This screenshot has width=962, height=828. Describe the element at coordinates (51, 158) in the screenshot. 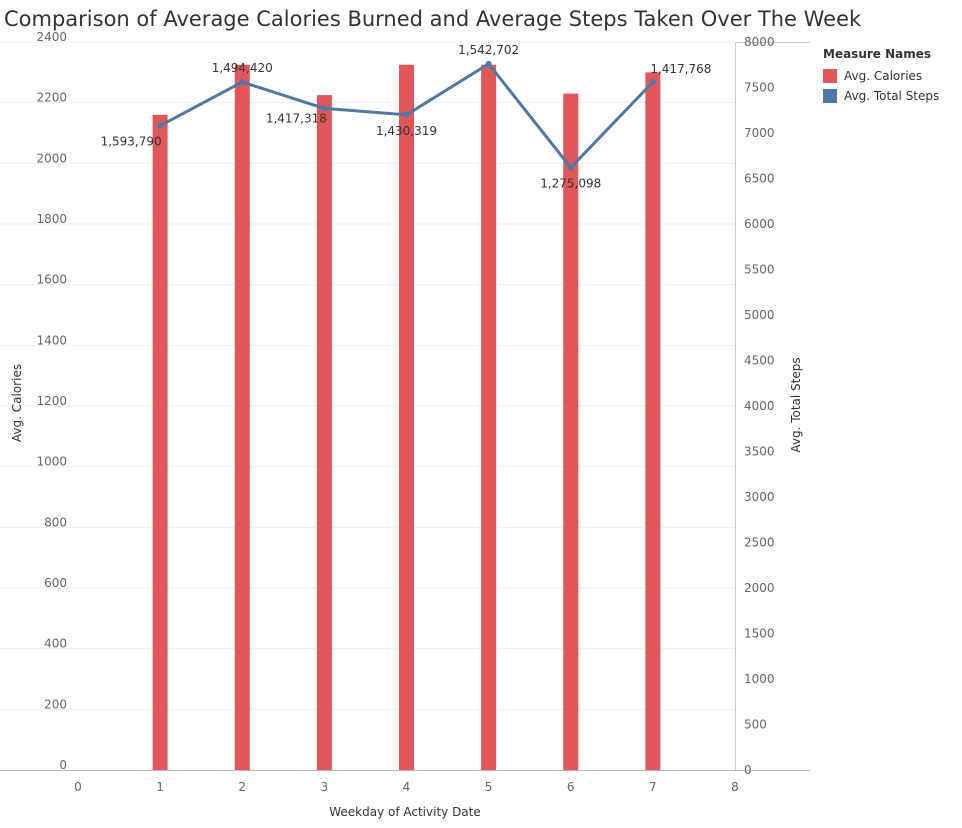

I see `y-tick-label: 2000` at that location.